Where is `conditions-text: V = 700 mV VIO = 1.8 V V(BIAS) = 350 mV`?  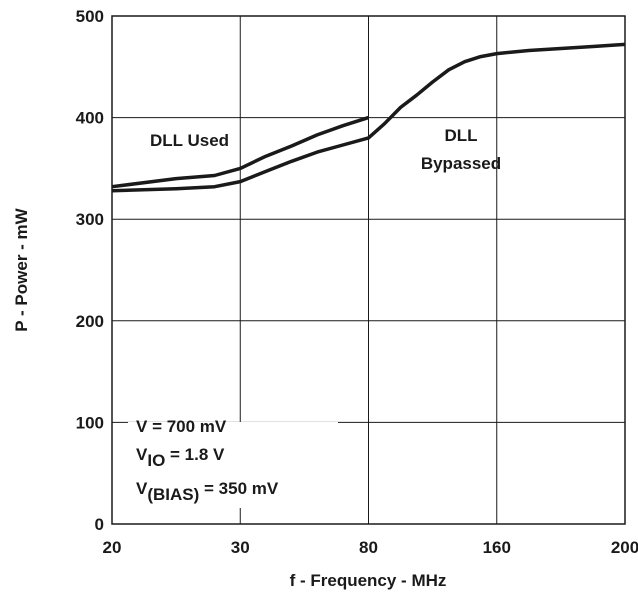 conditions-text: V = 700 mV VIO = 1.8 V V(BIAS) = 350 mV is located at coordinates (207, 460).